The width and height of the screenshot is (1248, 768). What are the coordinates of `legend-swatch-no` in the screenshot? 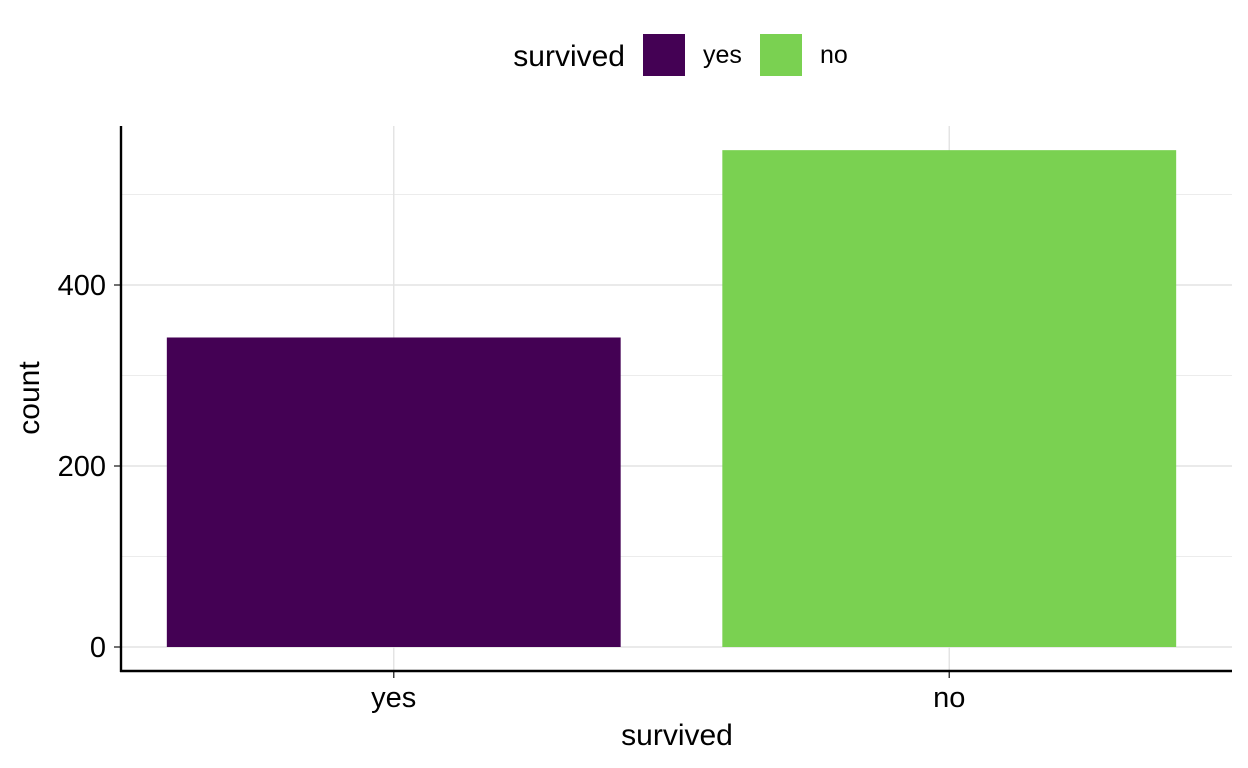 It's located at (781, 55).